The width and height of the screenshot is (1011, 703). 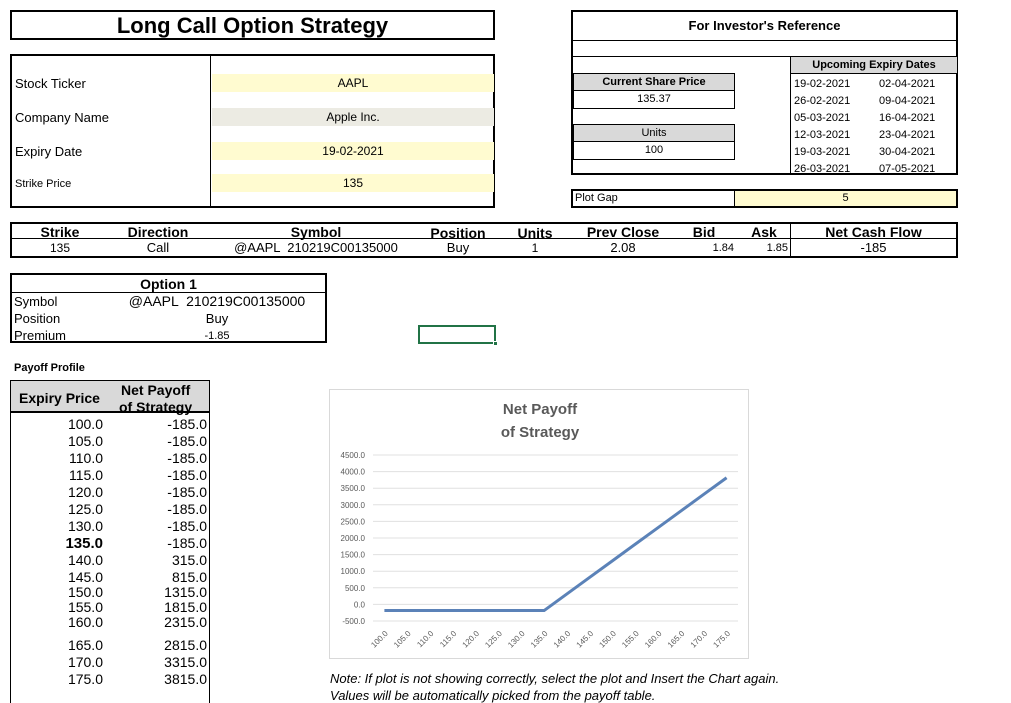 What do you see at coordinates (252, 25) in the screenshot?
I see `page-title: Long Call Option Strategy` at bounding box center [252, 25].